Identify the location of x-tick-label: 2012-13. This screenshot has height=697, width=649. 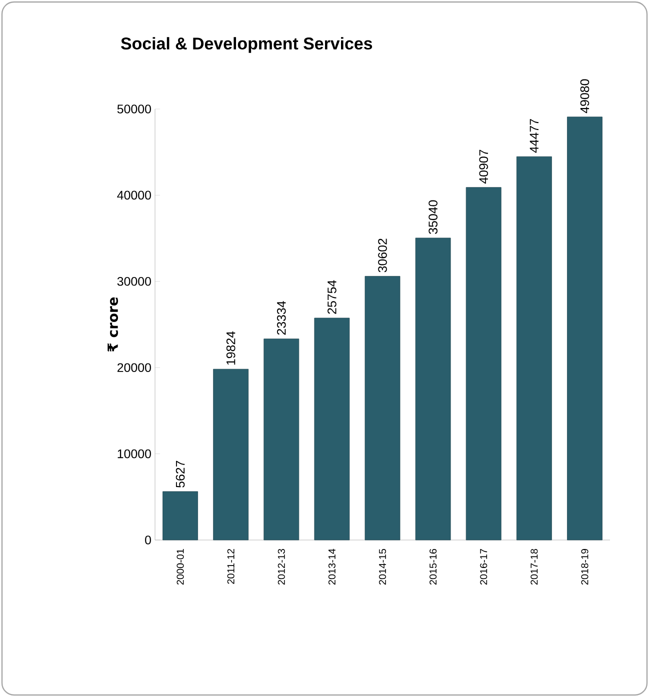
(281, 566).